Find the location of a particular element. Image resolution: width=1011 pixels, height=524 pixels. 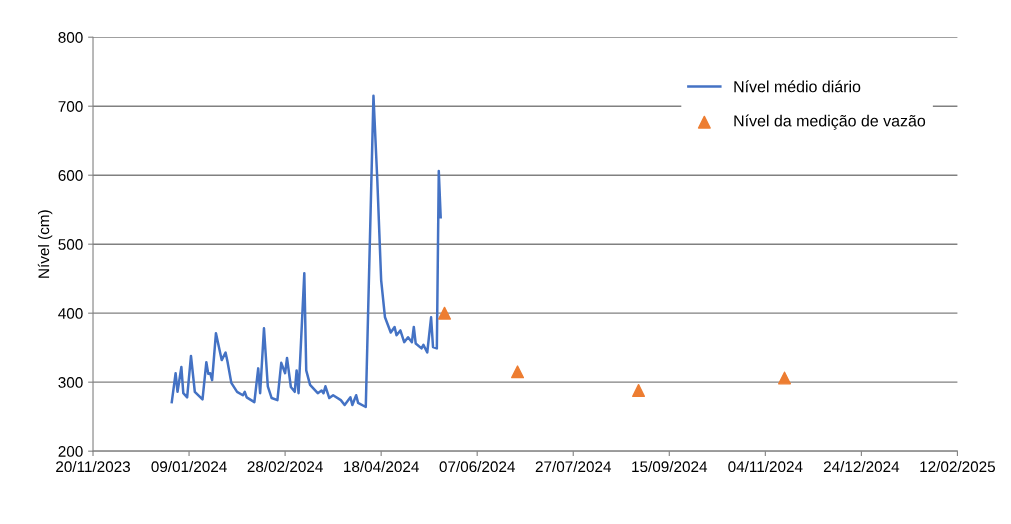

x-tick-label: 12/02/2025 is located at coordinates (958, 466).